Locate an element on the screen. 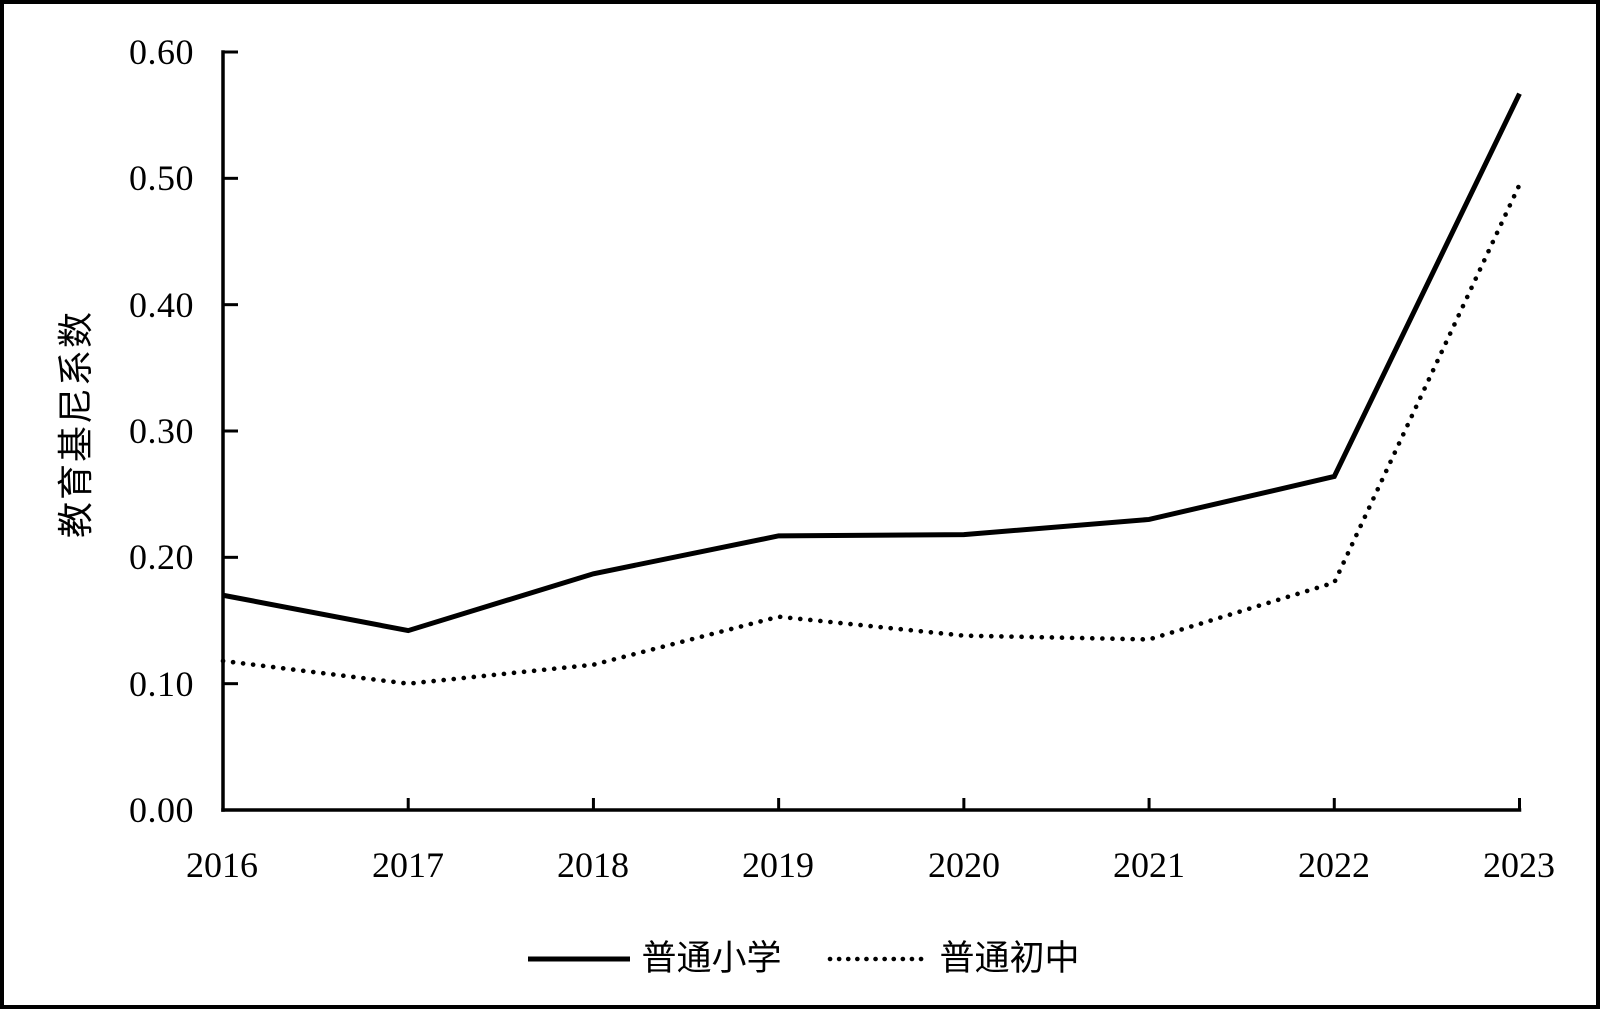 The width and height of the screenshot is (1600, 1009). x-tick-label: 2016 is located at coordinates (222, 865).